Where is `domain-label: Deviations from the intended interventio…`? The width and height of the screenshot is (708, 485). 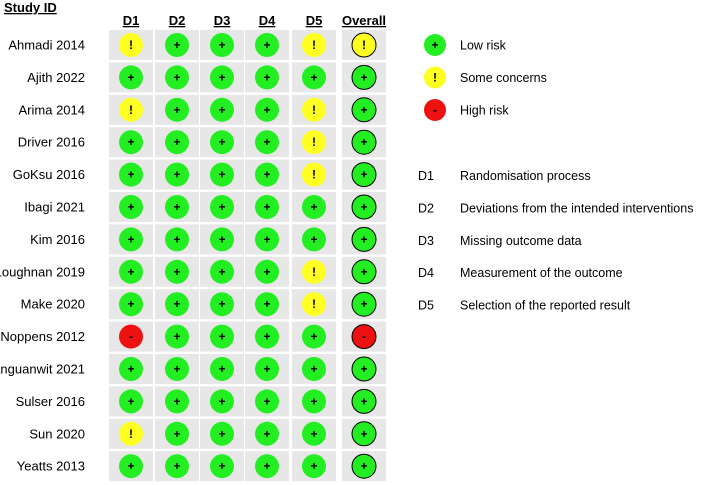
domain-label: Deviations from the intended interventio… is located at coordinates (576, 208).